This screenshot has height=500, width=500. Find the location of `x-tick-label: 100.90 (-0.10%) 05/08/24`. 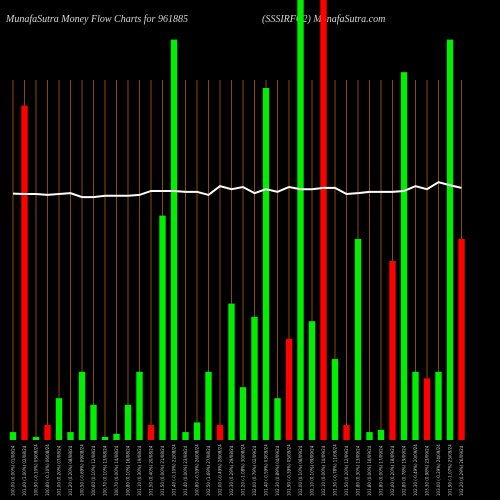

x-tick-label: 100.90 (-0.10%) 05/08/24 is located at coordinates (36, 470).